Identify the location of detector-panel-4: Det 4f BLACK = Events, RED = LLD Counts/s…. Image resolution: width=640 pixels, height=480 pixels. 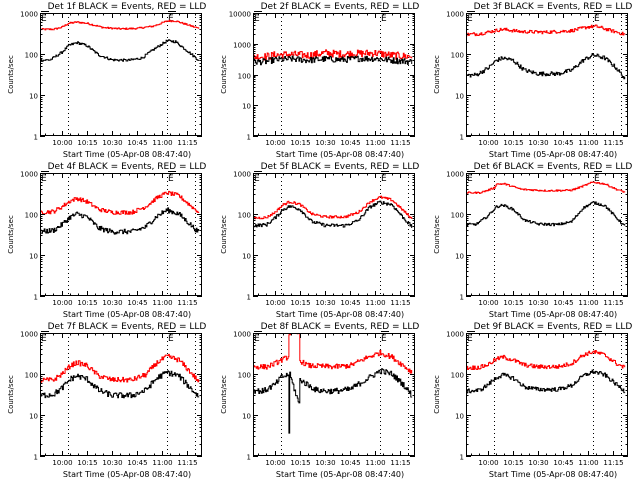
(106, 240).